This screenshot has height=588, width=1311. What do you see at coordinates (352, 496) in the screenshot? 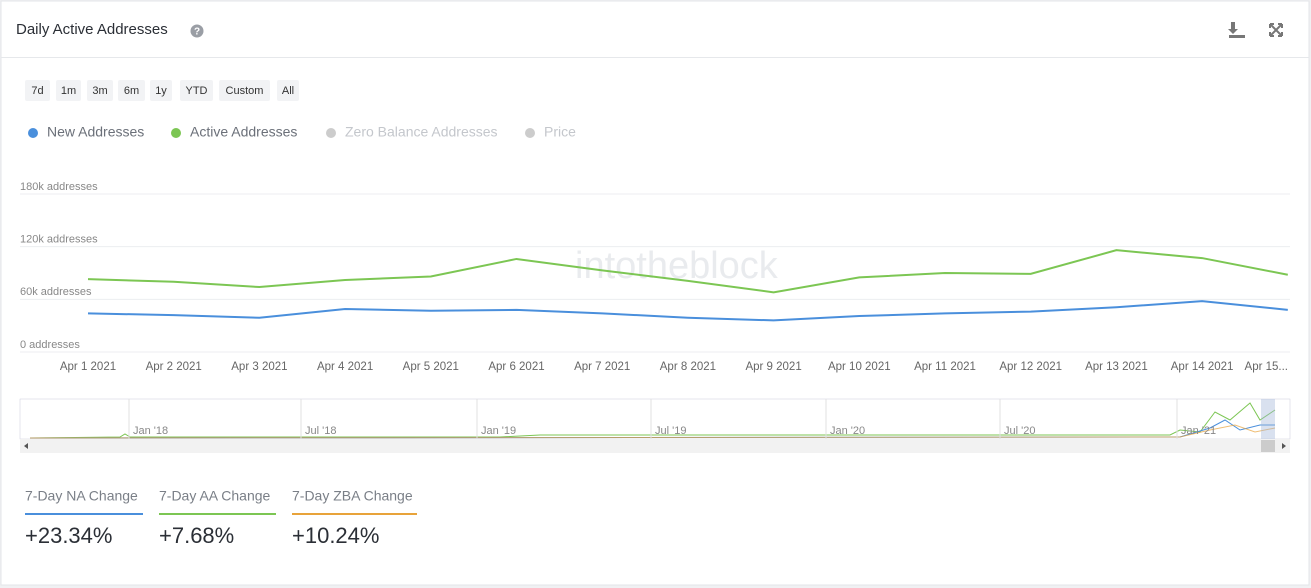
I see `stat-label: 7-Day ZBA Change` at bounding box center [352, 496].